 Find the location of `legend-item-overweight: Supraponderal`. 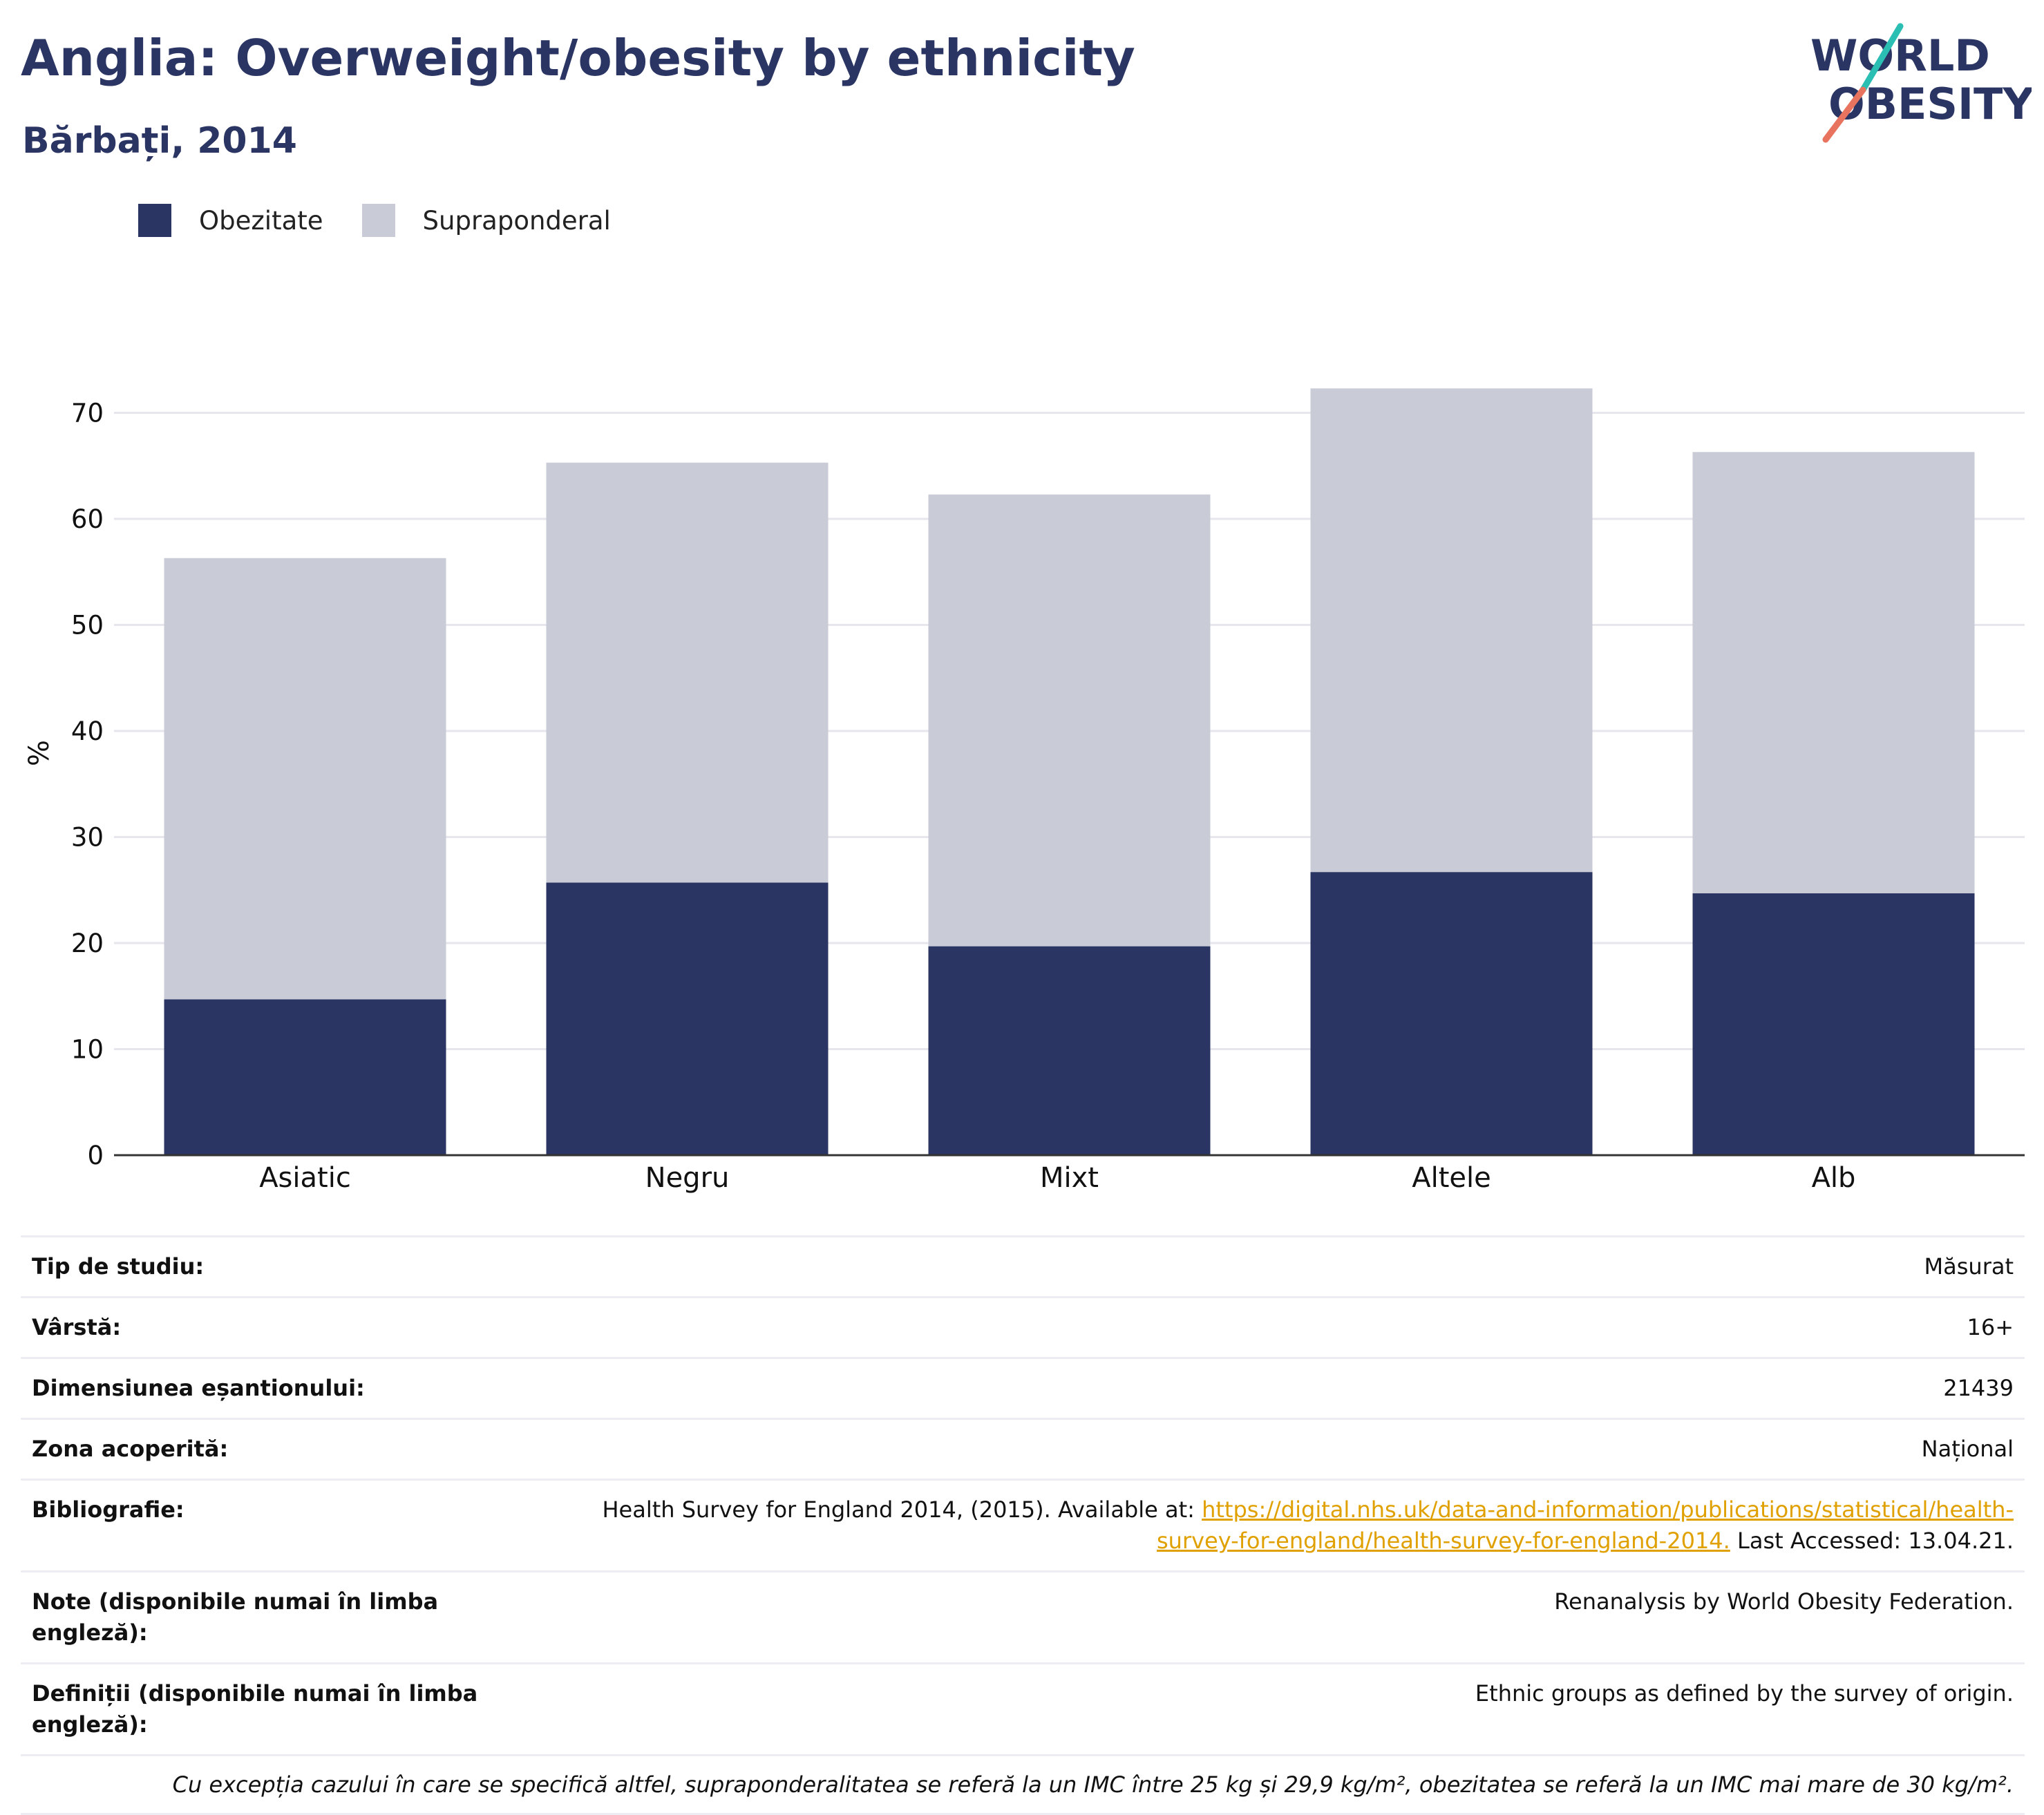

legend-item-overweight: Supraponderal is located at coordinates (486, 220).